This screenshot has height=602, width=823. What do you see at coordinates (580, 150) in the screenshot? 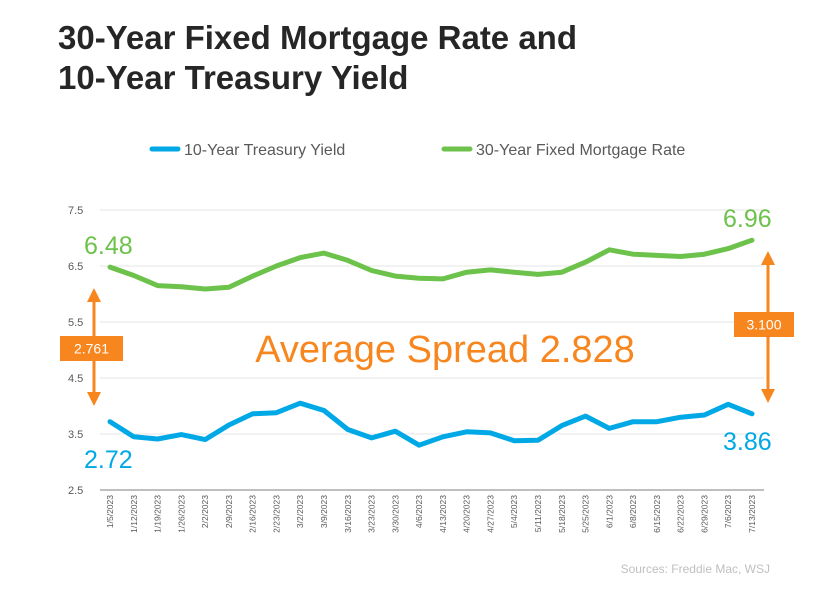
I see `legend-label-mortgage: 30-Year Fixed Mortgage Rate` at bounding box center [580, 150].